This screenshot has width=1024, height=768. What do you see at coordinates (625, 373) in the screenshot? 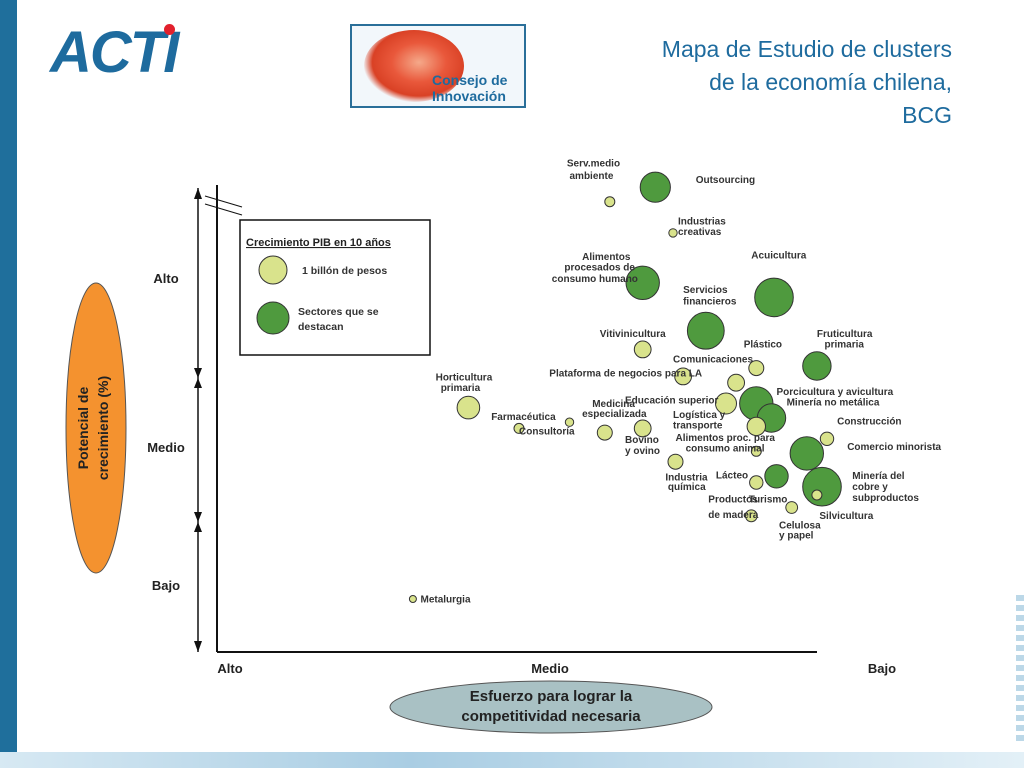
I see `point-label-16: Plataforma de negocios para LA` at bounding box center [625, 373].